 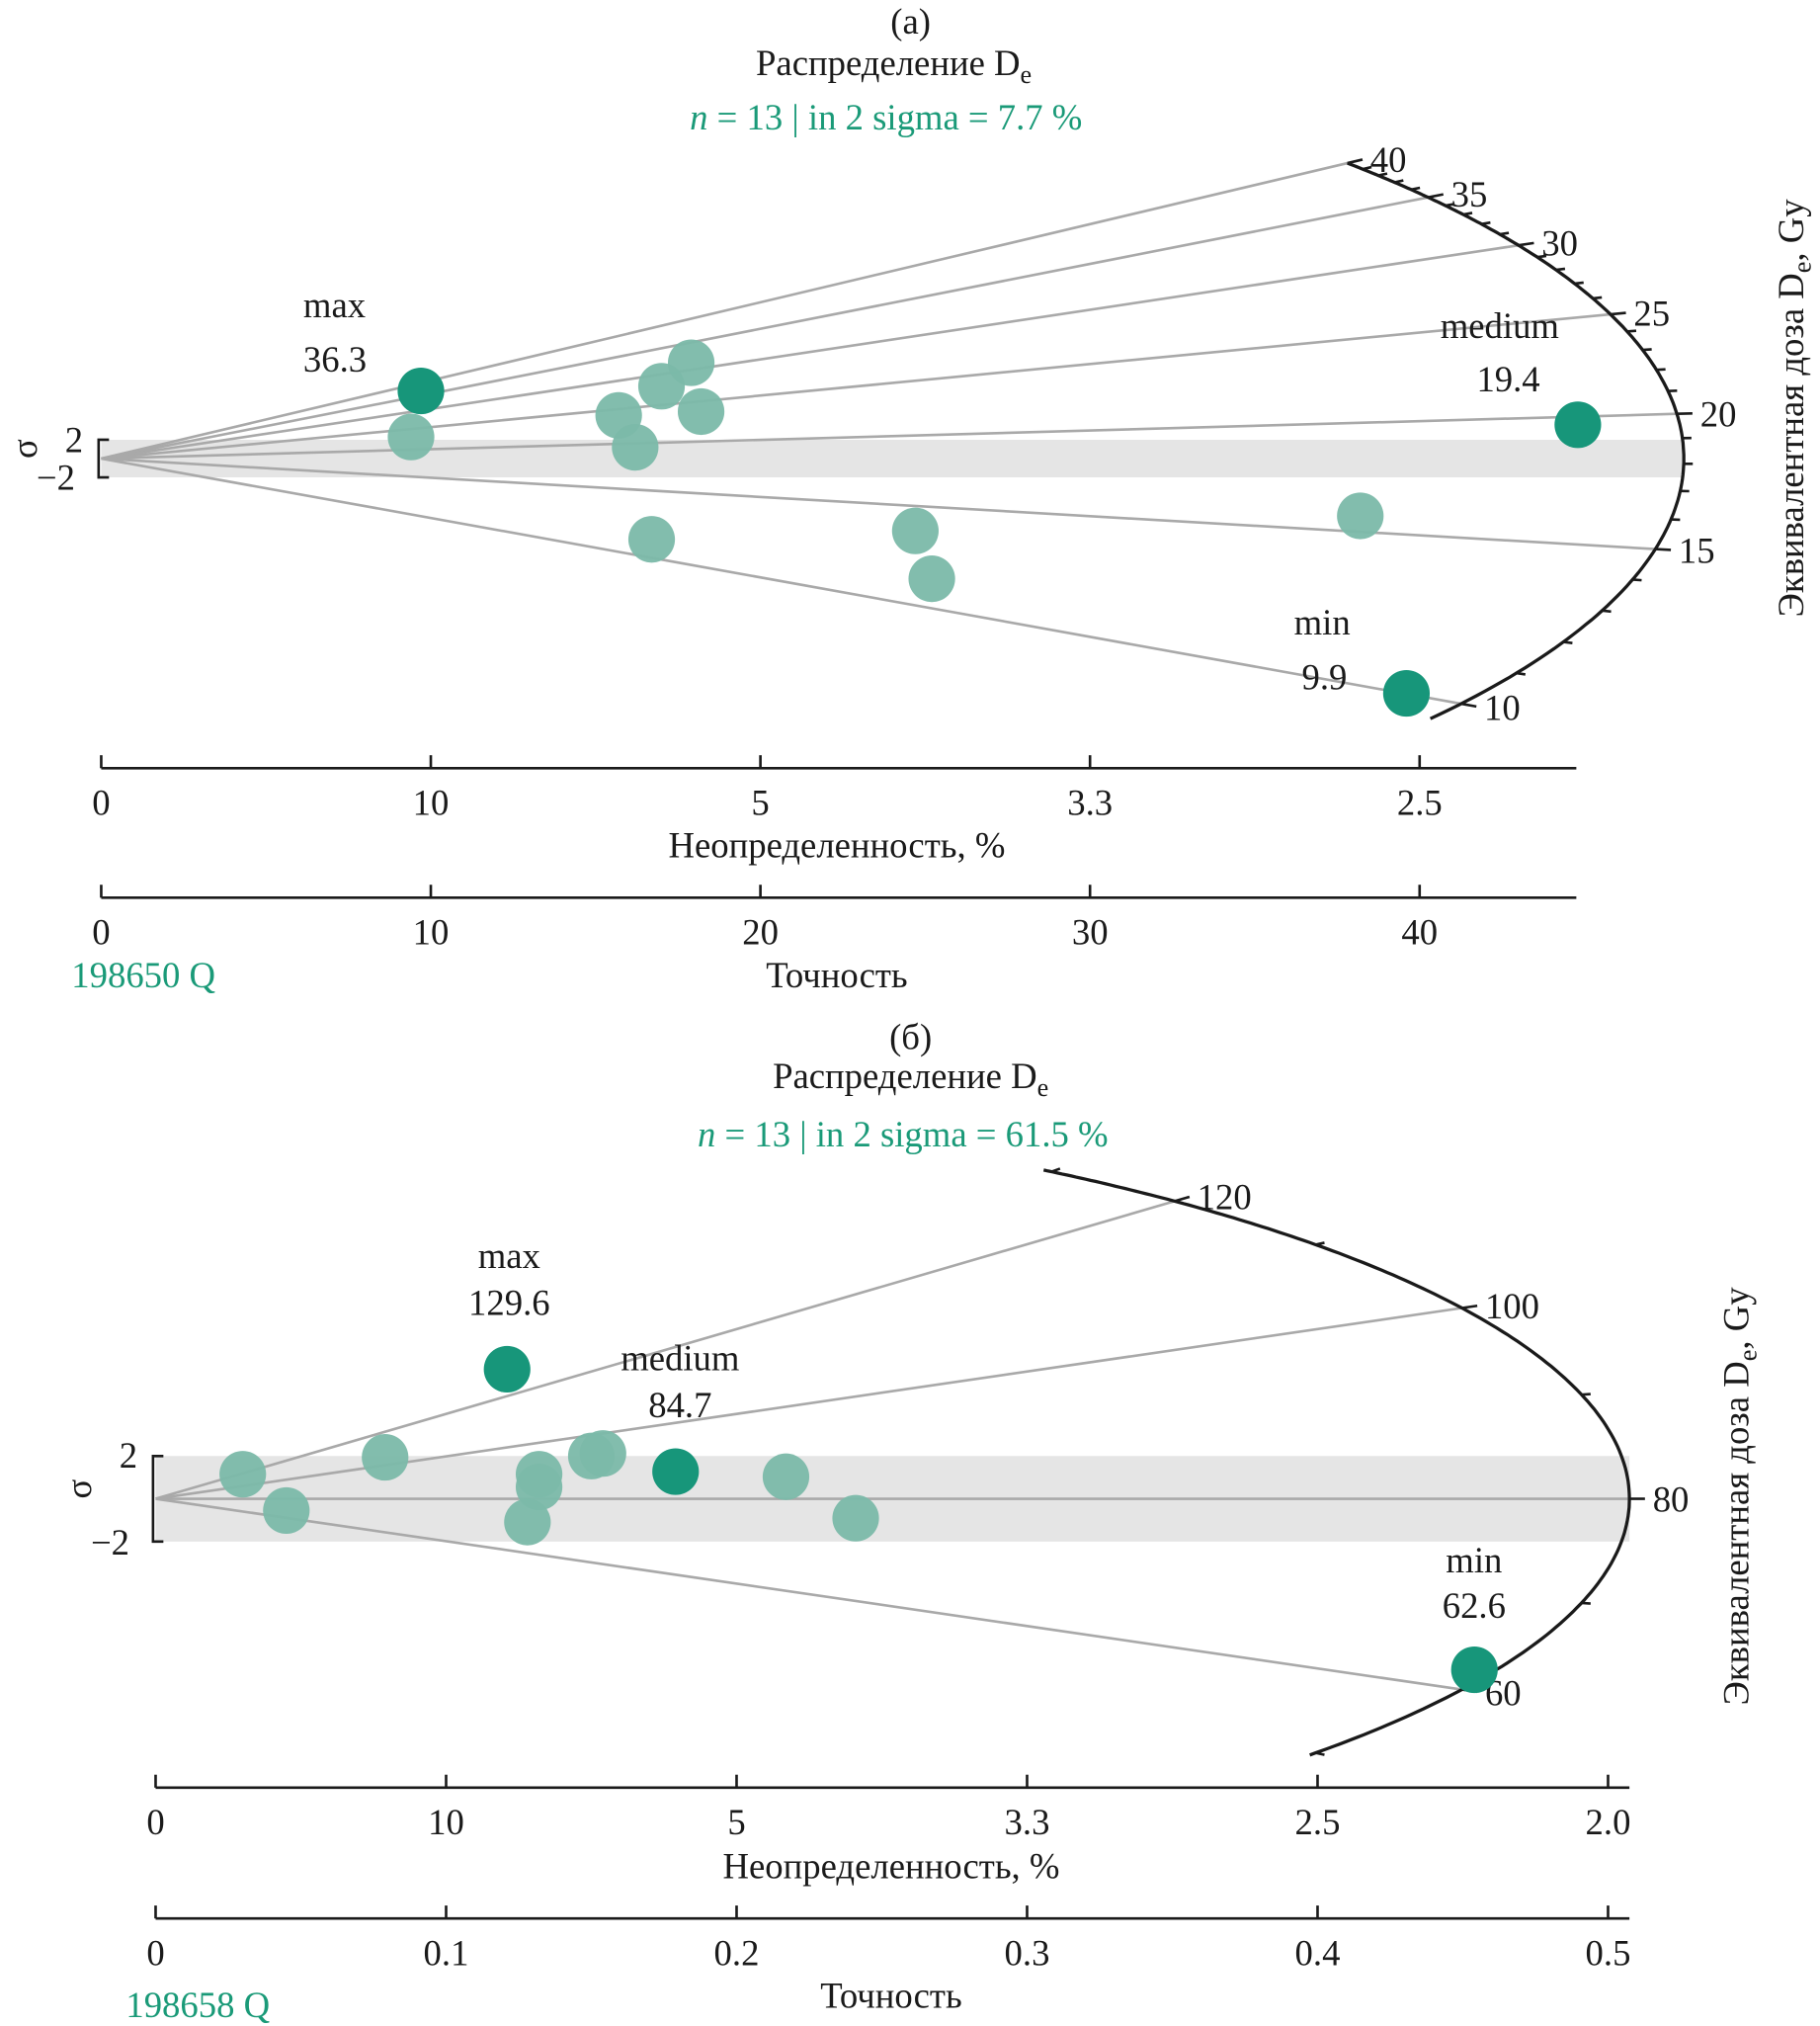 What do you see at coordinates (1318, 1952) in the screenshot?
I see `precision-tick-label: 0.4` at bounding box center [1318, 1952].